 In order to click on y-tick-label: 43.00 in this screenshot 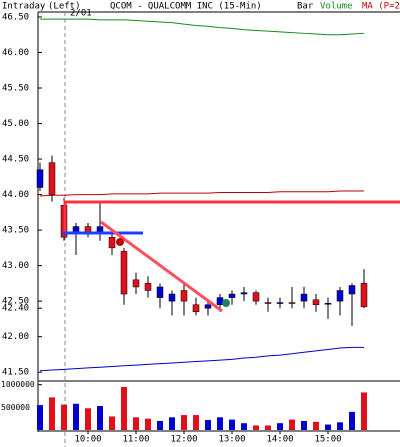, I will do `click(15, 266)`.